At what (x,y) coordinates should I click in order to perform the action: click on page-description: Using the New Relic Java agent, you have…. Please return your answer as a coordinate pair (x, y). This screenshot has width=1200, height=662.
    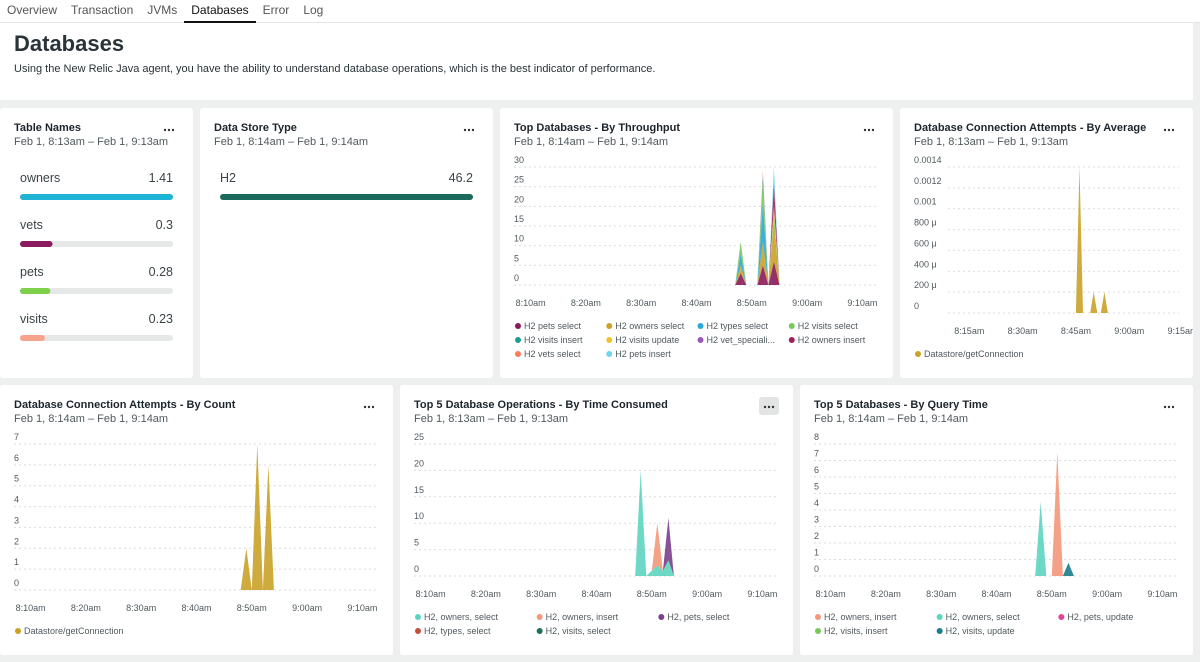
    Looking at the image, I should click on (335, 69).